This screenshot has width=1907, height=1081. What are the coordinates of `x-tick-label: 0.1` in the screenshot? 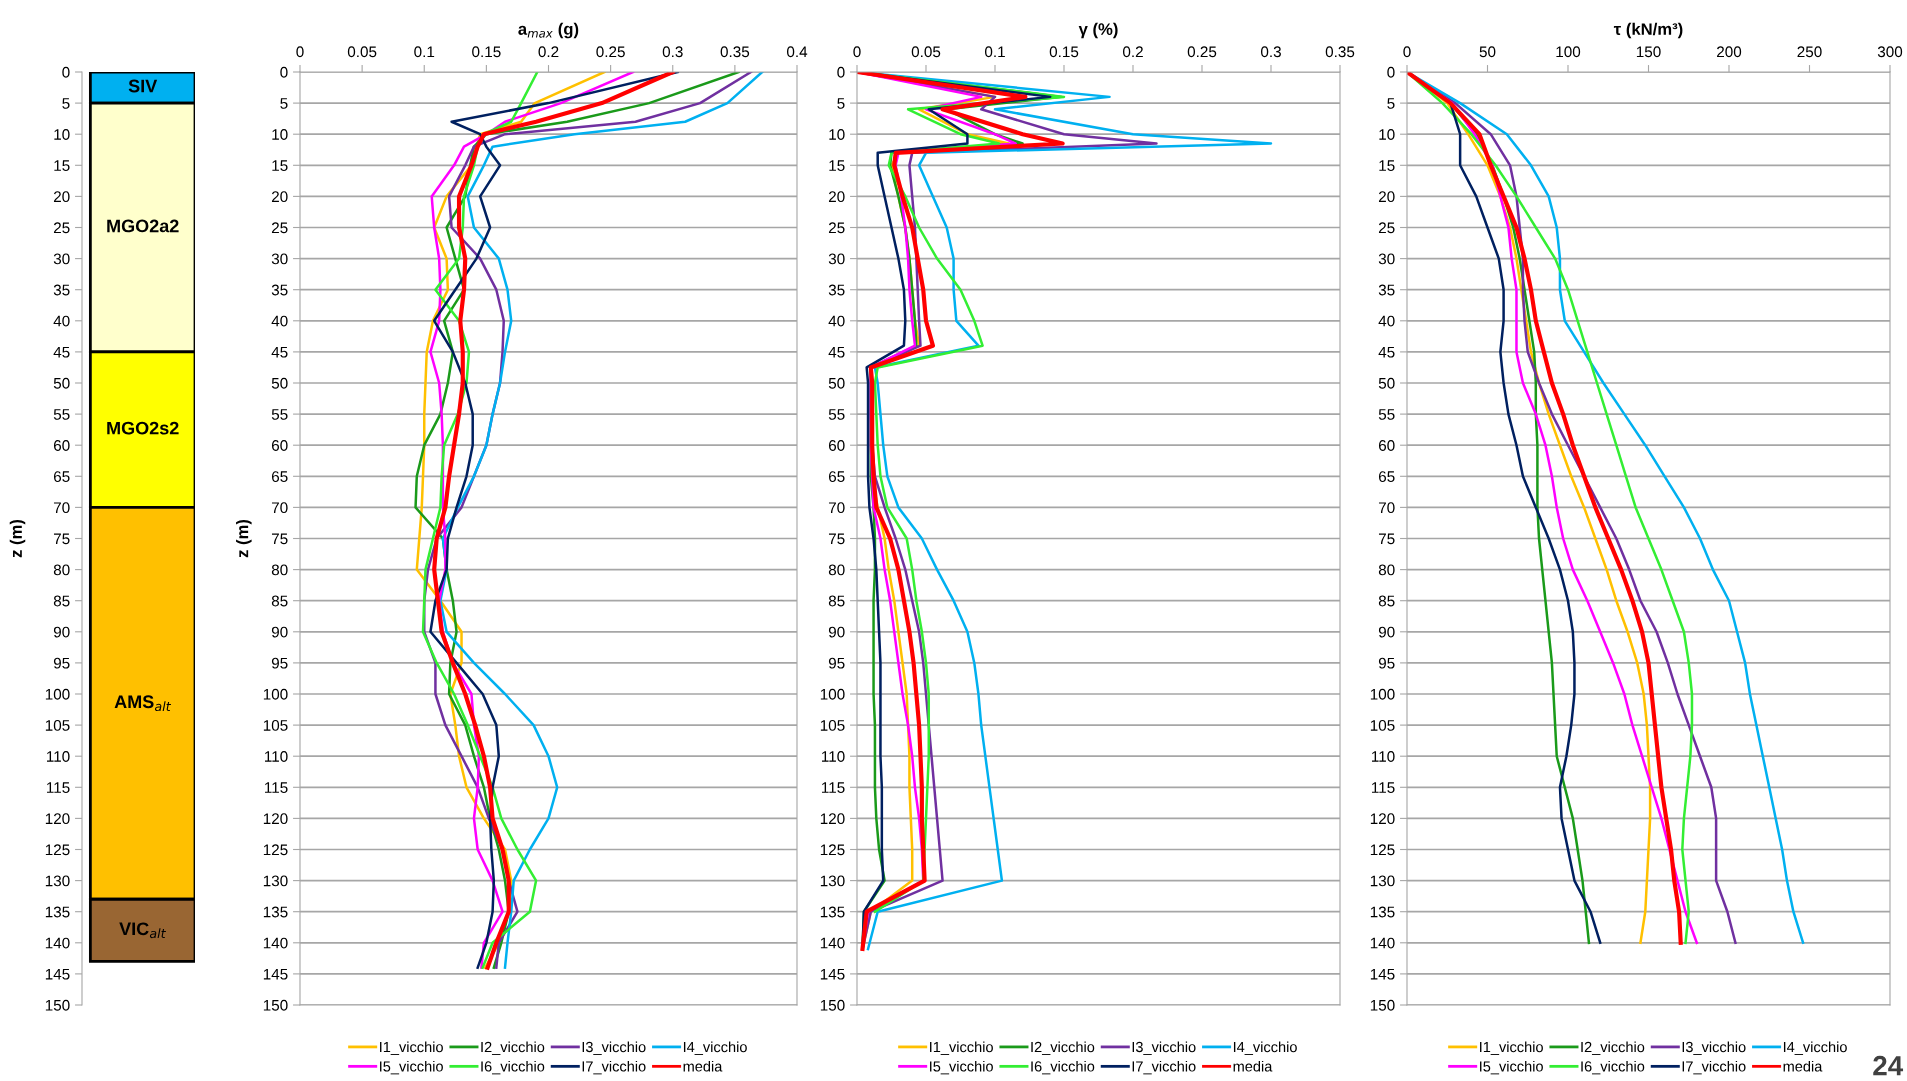 It's located at (994, 52).